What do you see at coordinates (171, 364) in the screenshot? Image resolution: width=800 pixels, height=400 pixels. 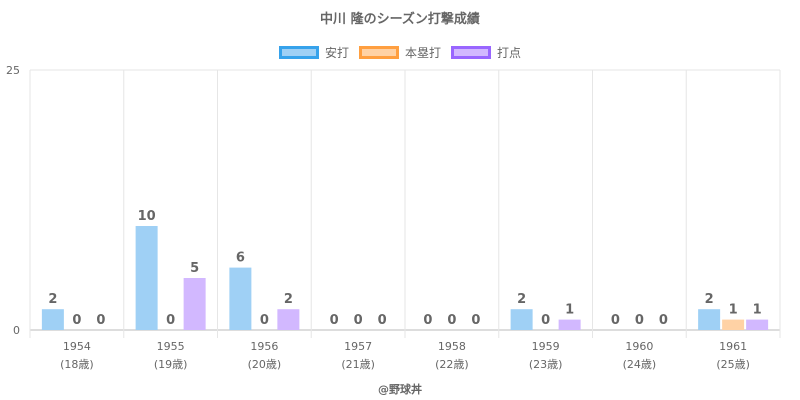 I see `x-tick-sublabel: (19歳)` at bounding box center [171, 364].